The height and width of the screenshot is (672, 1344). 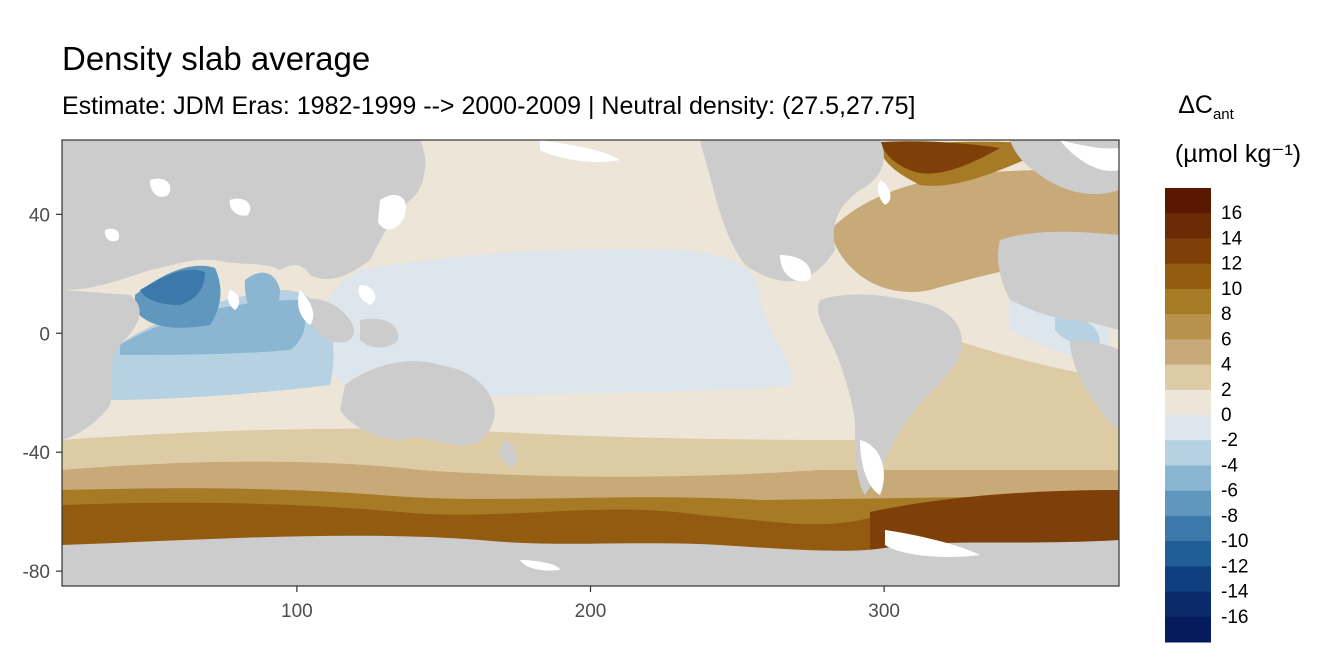 What do you see at coordinates (36, 453) in the screenshot?
I see `y-tick-label: -40` at bounding box center [36, 453].